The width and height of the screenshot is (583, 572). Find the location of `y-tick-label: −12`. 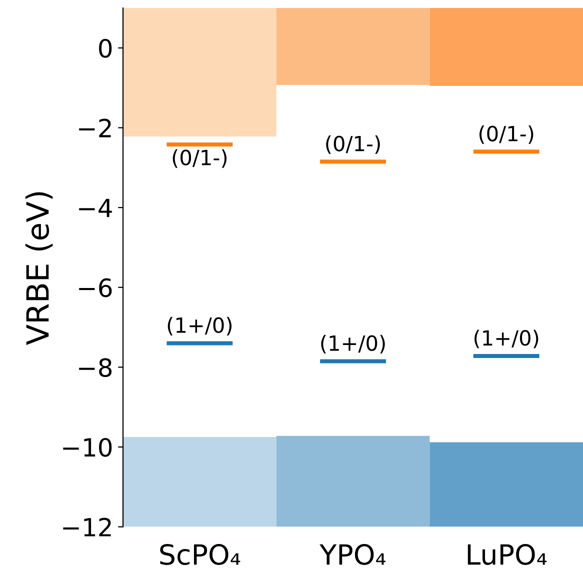

y-tick-label: −12 is located at coordinates (87, 527).